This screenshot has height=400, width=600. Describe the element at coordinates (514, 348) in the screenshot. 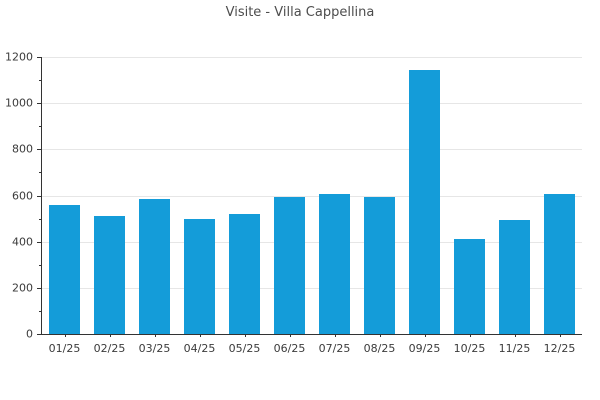

I see `x-tick-label: 11/25` at that location.